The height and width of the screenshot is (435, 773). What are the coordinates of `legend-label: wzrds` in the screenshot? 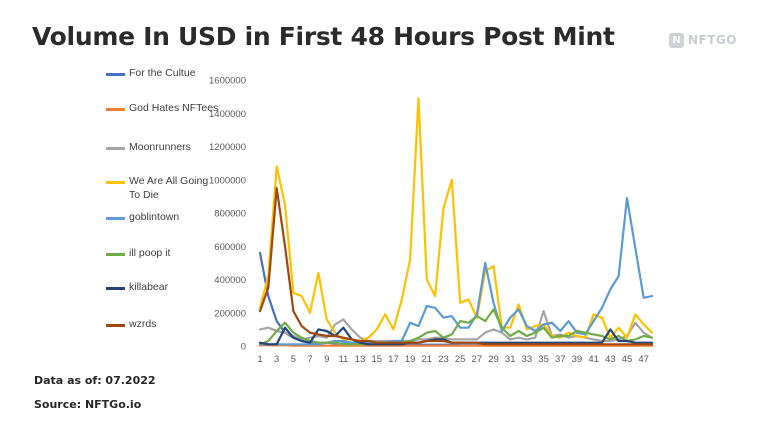 It's located at (143, 324).